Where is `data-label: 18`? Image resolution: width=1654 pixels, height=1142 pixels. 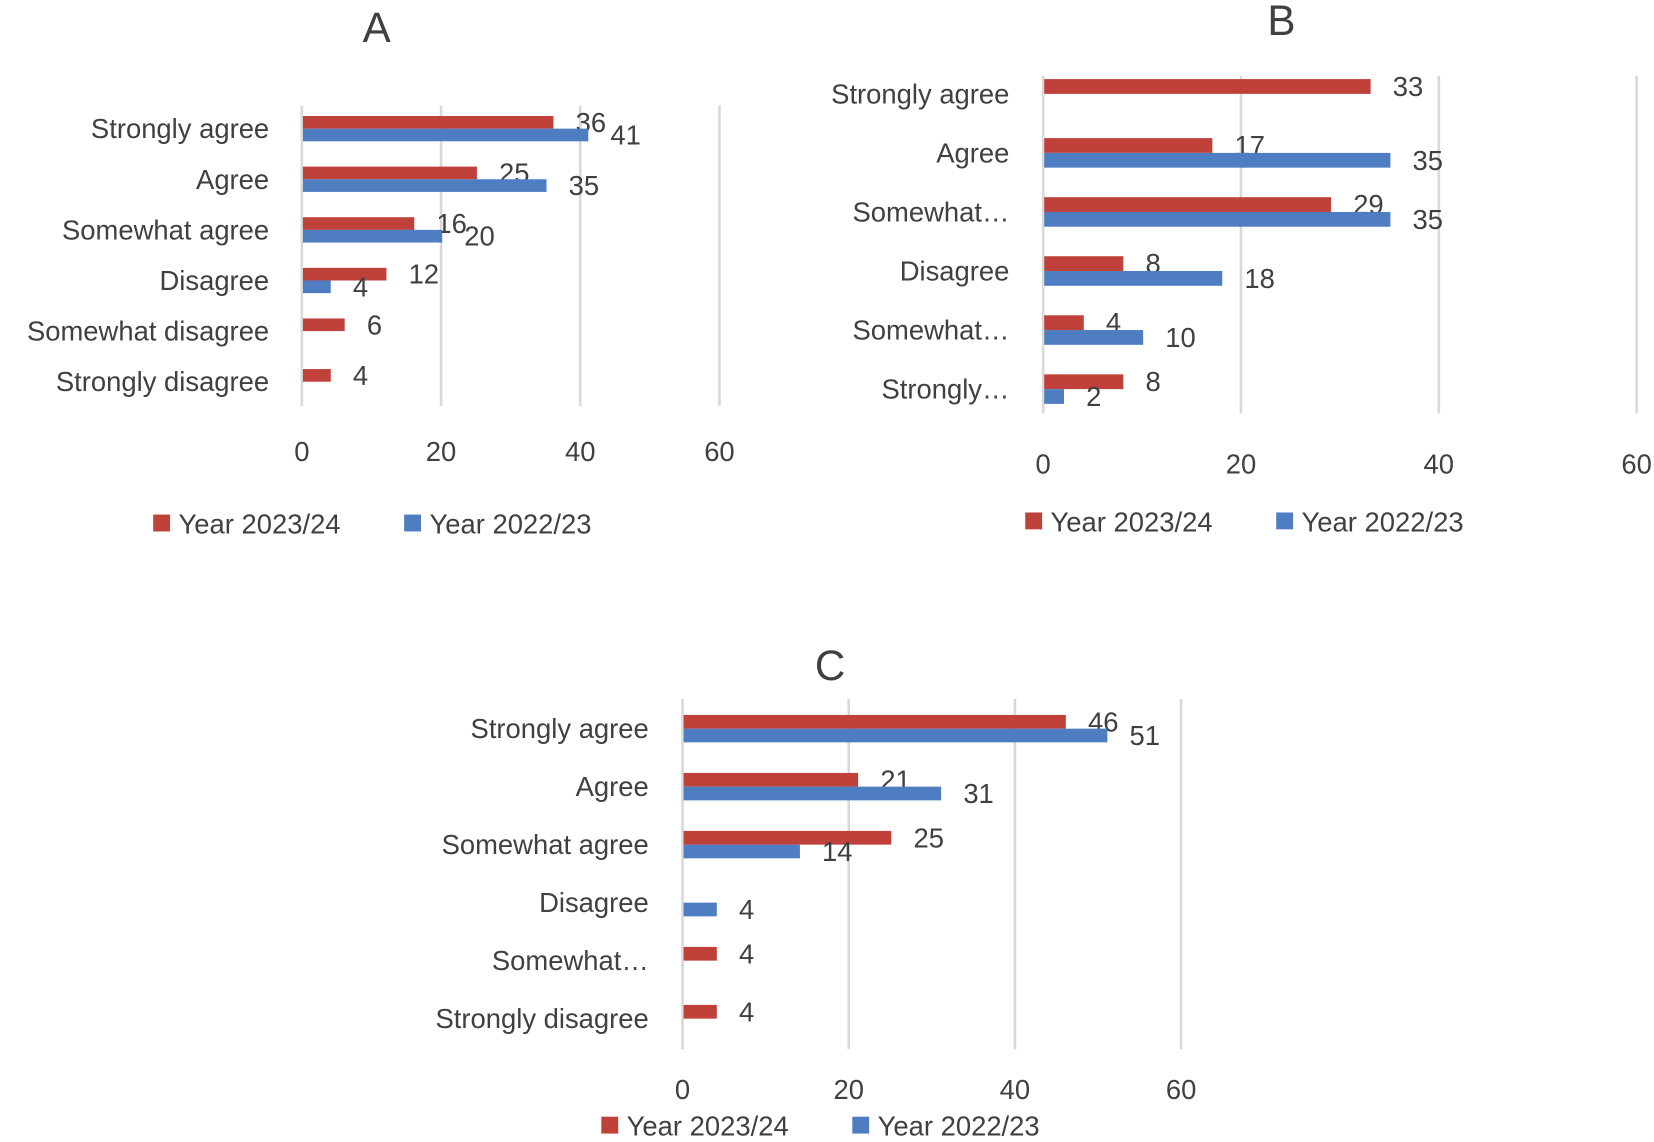
data-label: 18 is located at coordinates (1259, 278).